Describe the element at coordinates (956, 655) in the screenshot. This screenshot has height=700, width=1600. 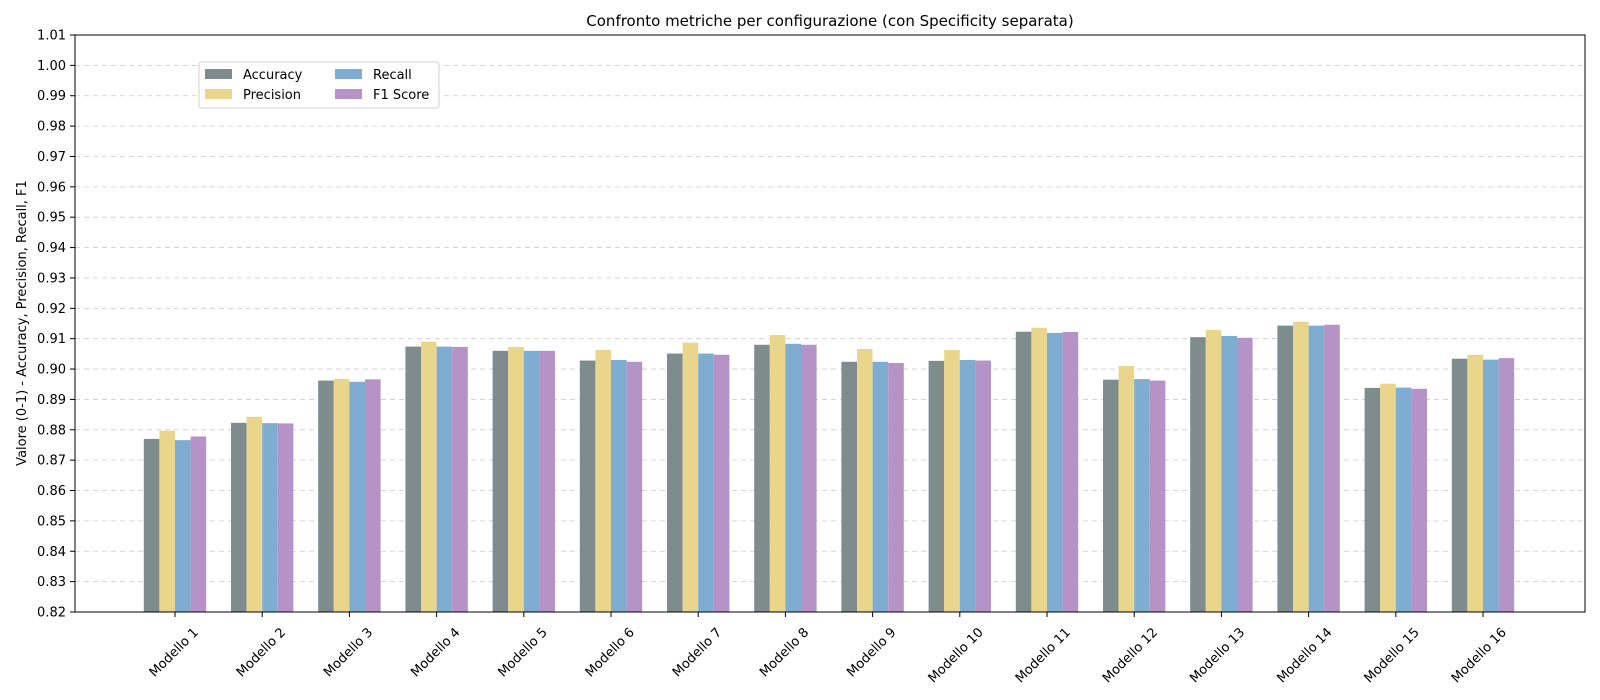
I see `x-tick-label: Modello 10` at that location.